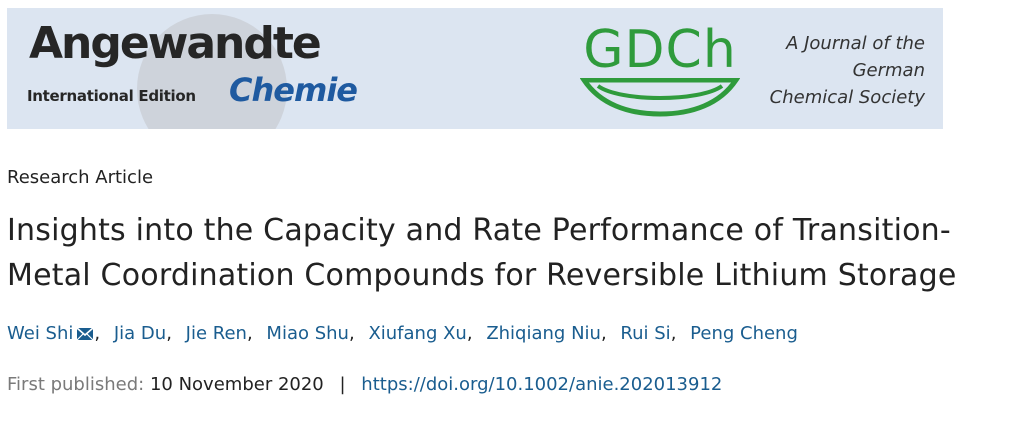 Image resolution: width=1036 pixels, height=423 pixels. Describe the element at coordinates (212, 71) in the screenshot. I see `banner-circle-decoration` at that location.